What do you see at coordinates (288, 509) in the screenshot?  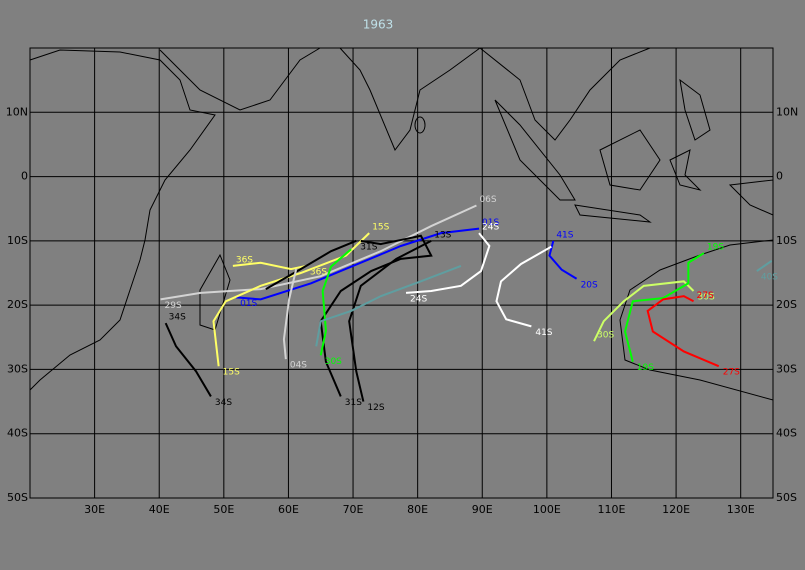 I see `x-tick-label: 60E` at bounding box center [288, 509].